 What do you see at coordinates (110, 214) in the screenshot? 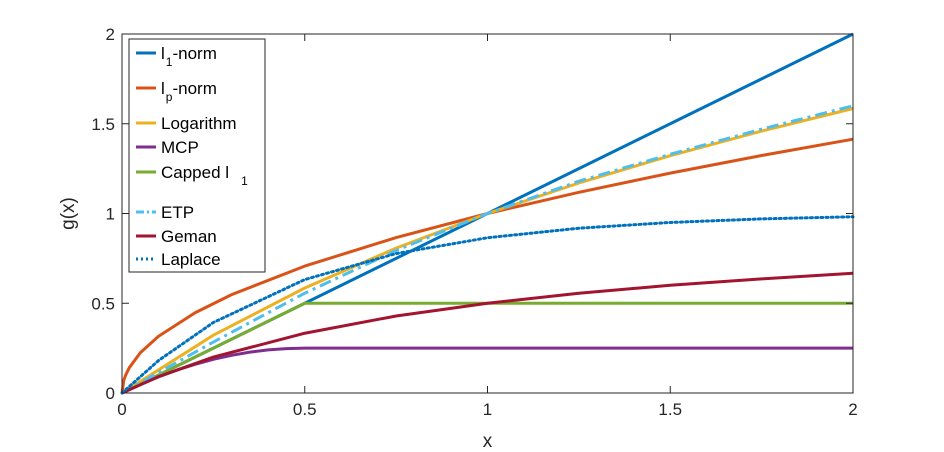
I see `y-tick-label: 1` at bounding box center [110, 214].